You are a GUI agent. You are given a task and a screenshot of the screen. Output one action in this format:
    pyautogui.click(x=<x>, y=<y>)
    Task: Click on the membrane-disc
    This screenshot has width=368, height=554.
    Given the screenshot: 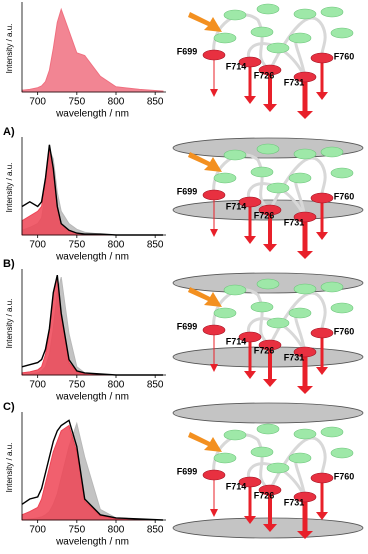 What is the action you would take?
    pyautogui.click(x=268, y=413)
    